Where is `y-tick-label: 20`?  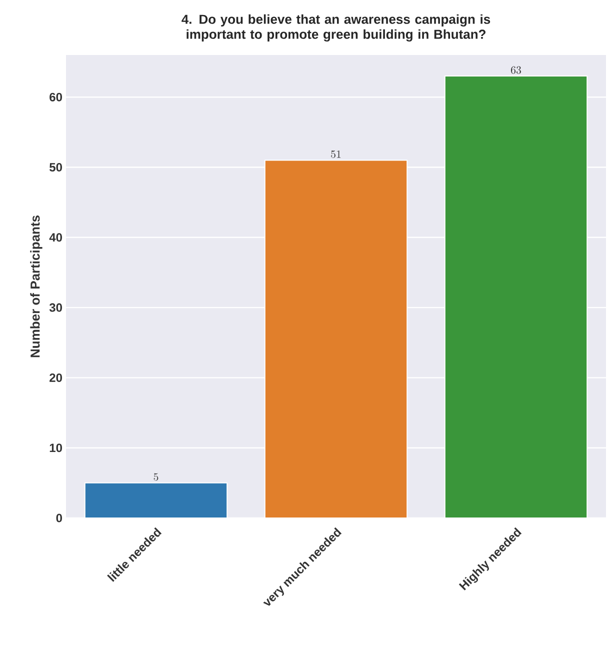 y-tick-label: 20 is located at coordinates (56, 377).